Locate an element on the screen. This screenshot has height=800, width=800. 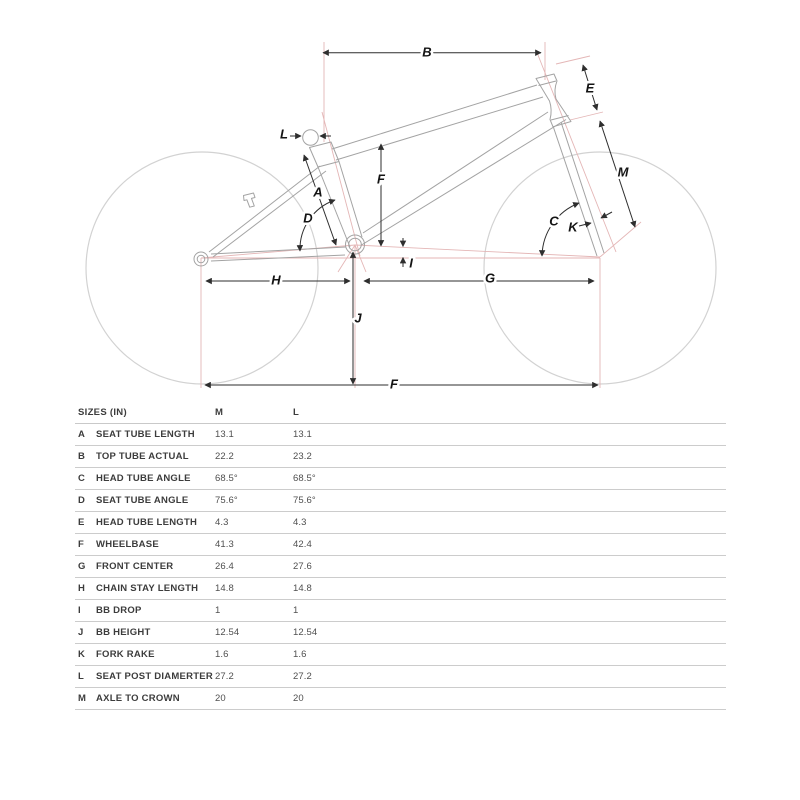
row-label: SEAT TUBE LENGTH is located at coordinates (145, 434).